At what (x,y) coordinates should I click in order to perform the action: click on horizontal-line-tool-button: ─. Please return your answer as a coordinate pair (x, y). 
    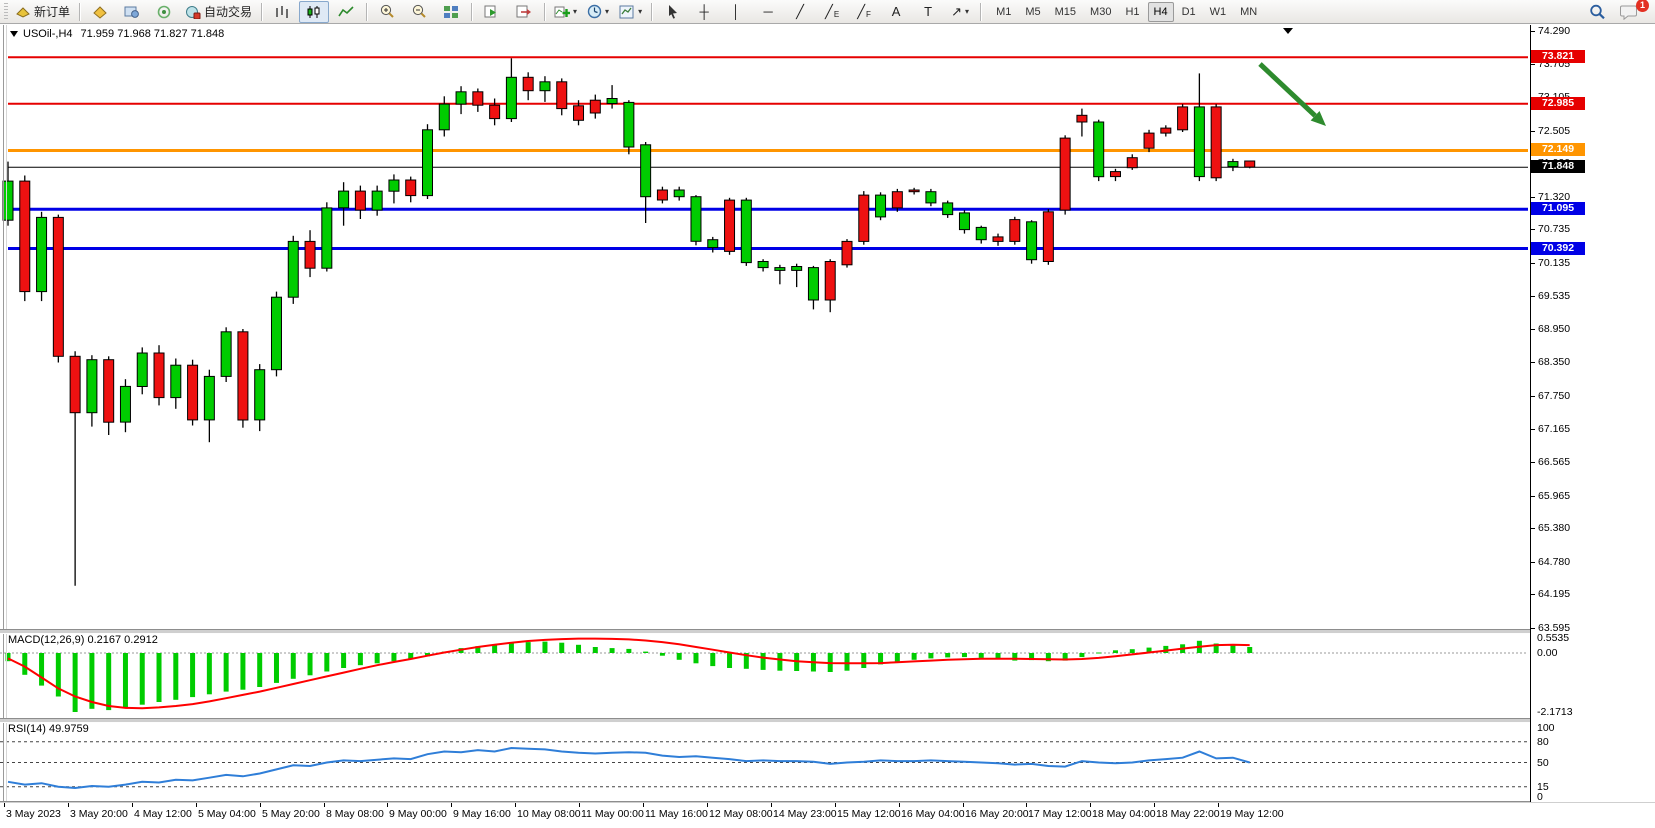
    Looking at the image, I should click on (768, 12).